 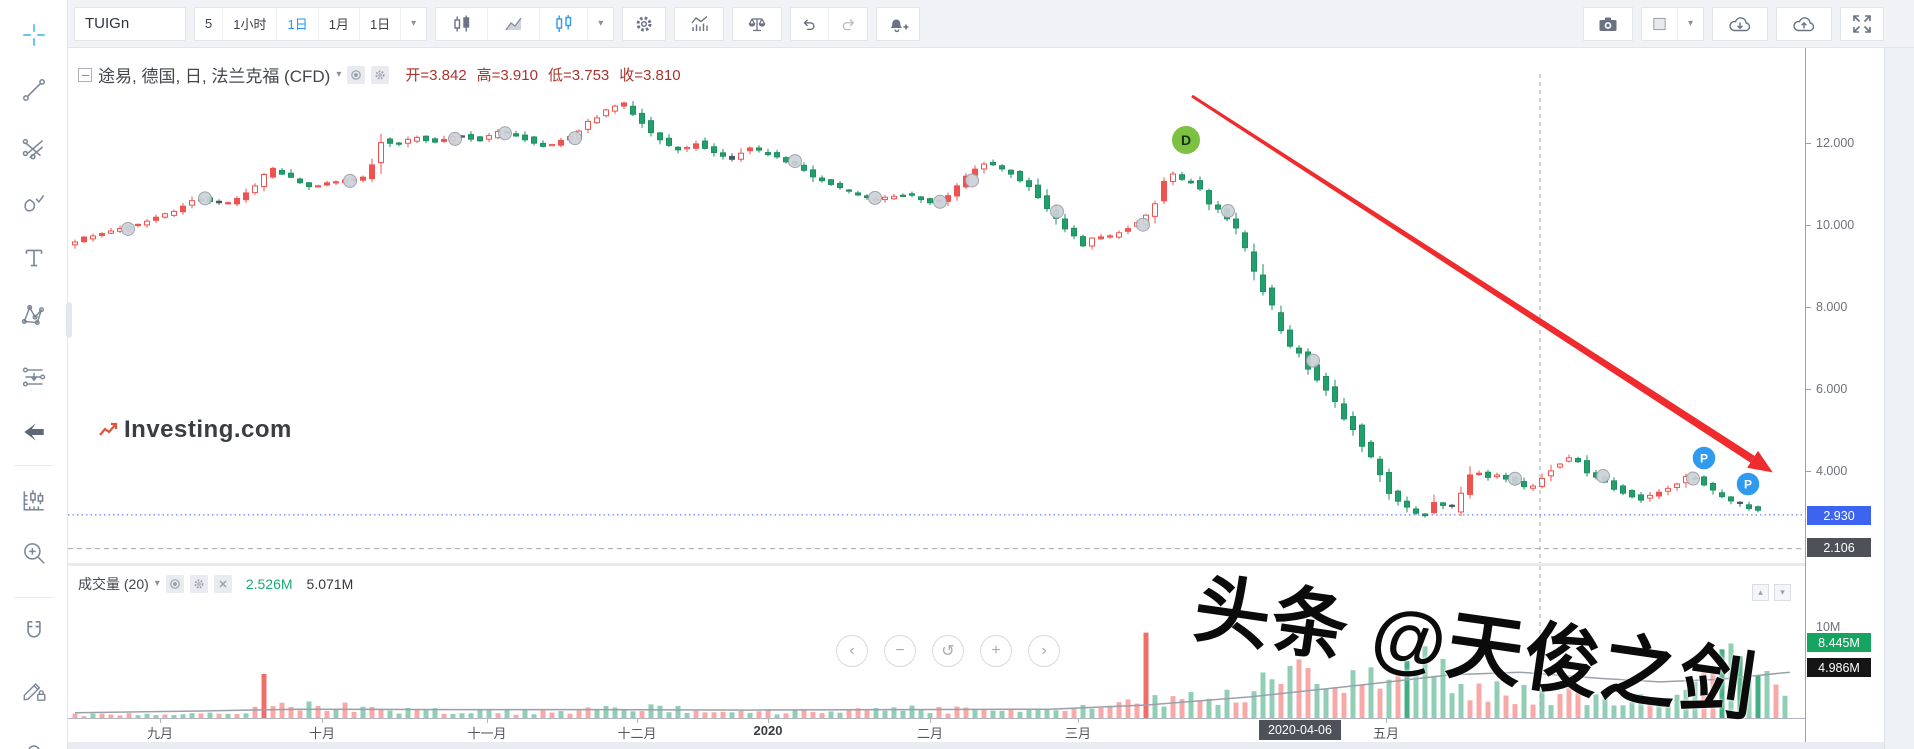 I want to click on volume-settings-button, so click(x=198, y=584).